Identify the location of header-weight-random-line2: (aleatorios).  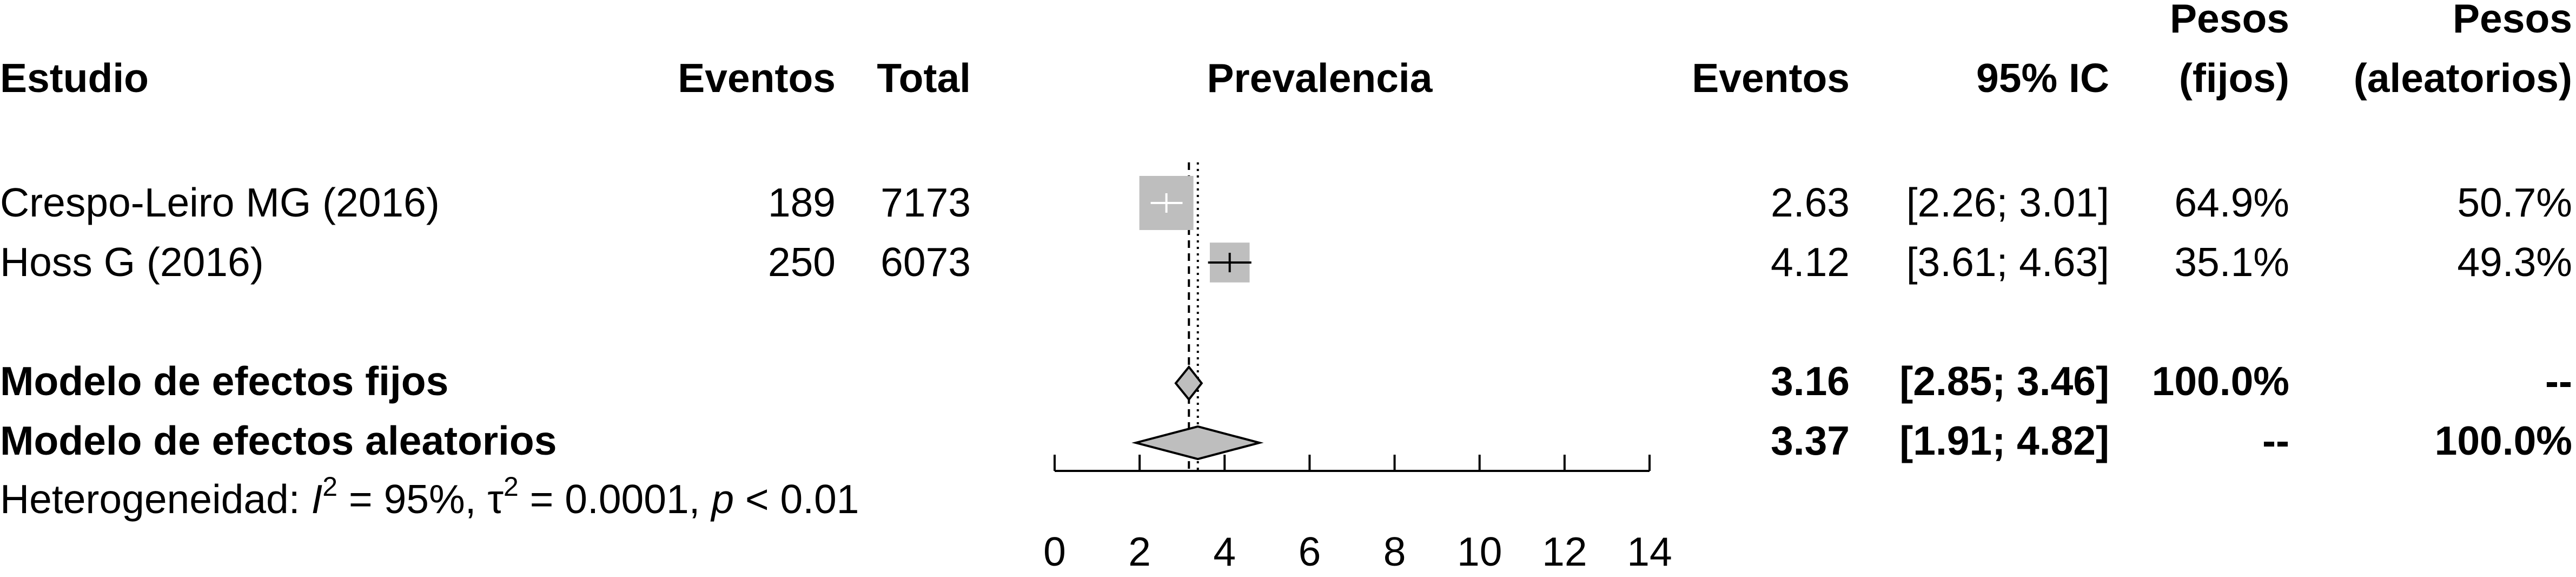
(2463, 78).